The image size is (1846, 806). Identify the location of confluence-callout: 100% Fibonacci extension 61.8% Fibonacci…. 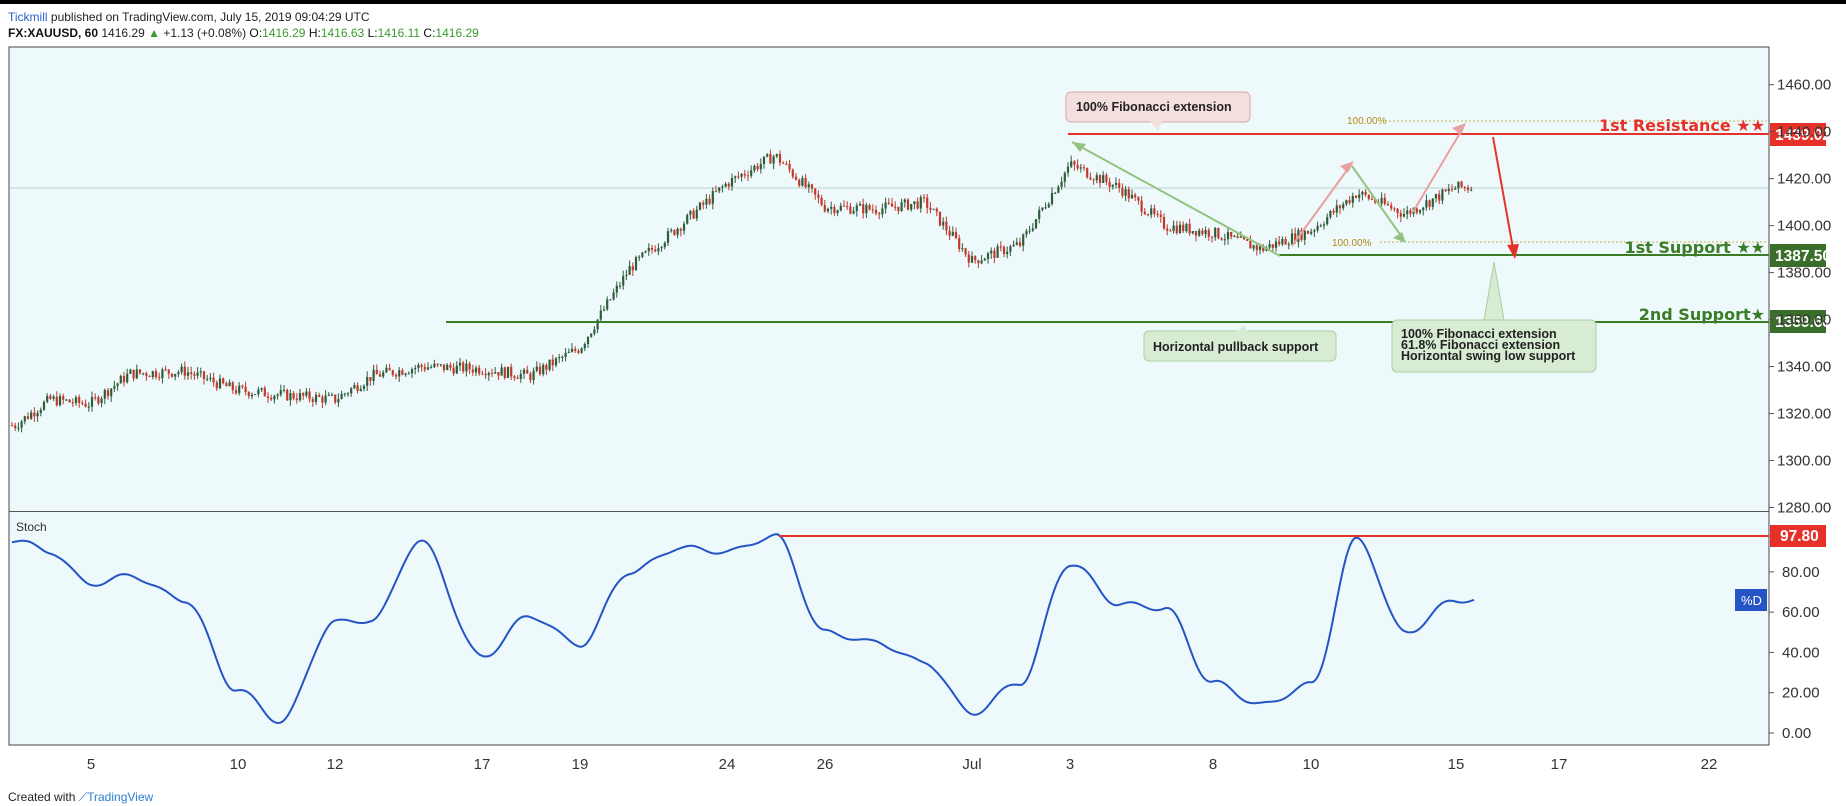
(1494, 317).